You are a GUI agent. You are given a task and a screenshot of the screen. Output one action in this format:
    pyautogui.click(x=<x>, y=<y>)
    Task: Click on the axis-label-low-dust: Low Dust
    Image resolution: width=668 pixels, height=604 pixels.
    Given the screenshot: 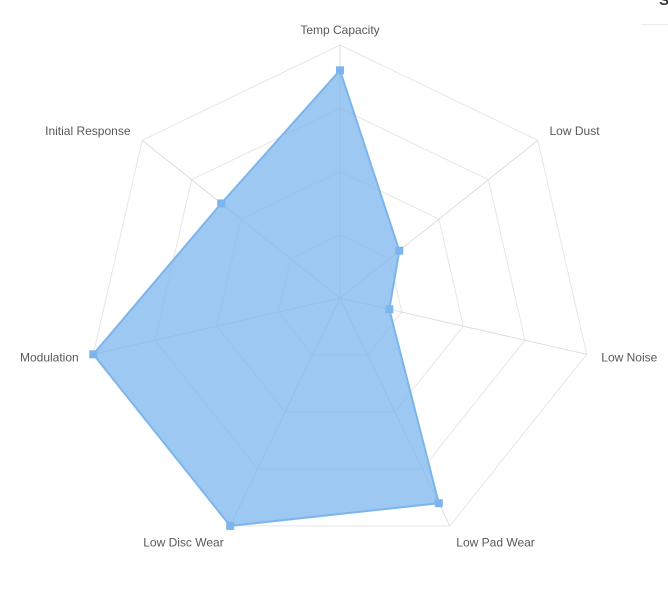 What is the action you would take?
    pyautogui.click(x=575, y=131)
    